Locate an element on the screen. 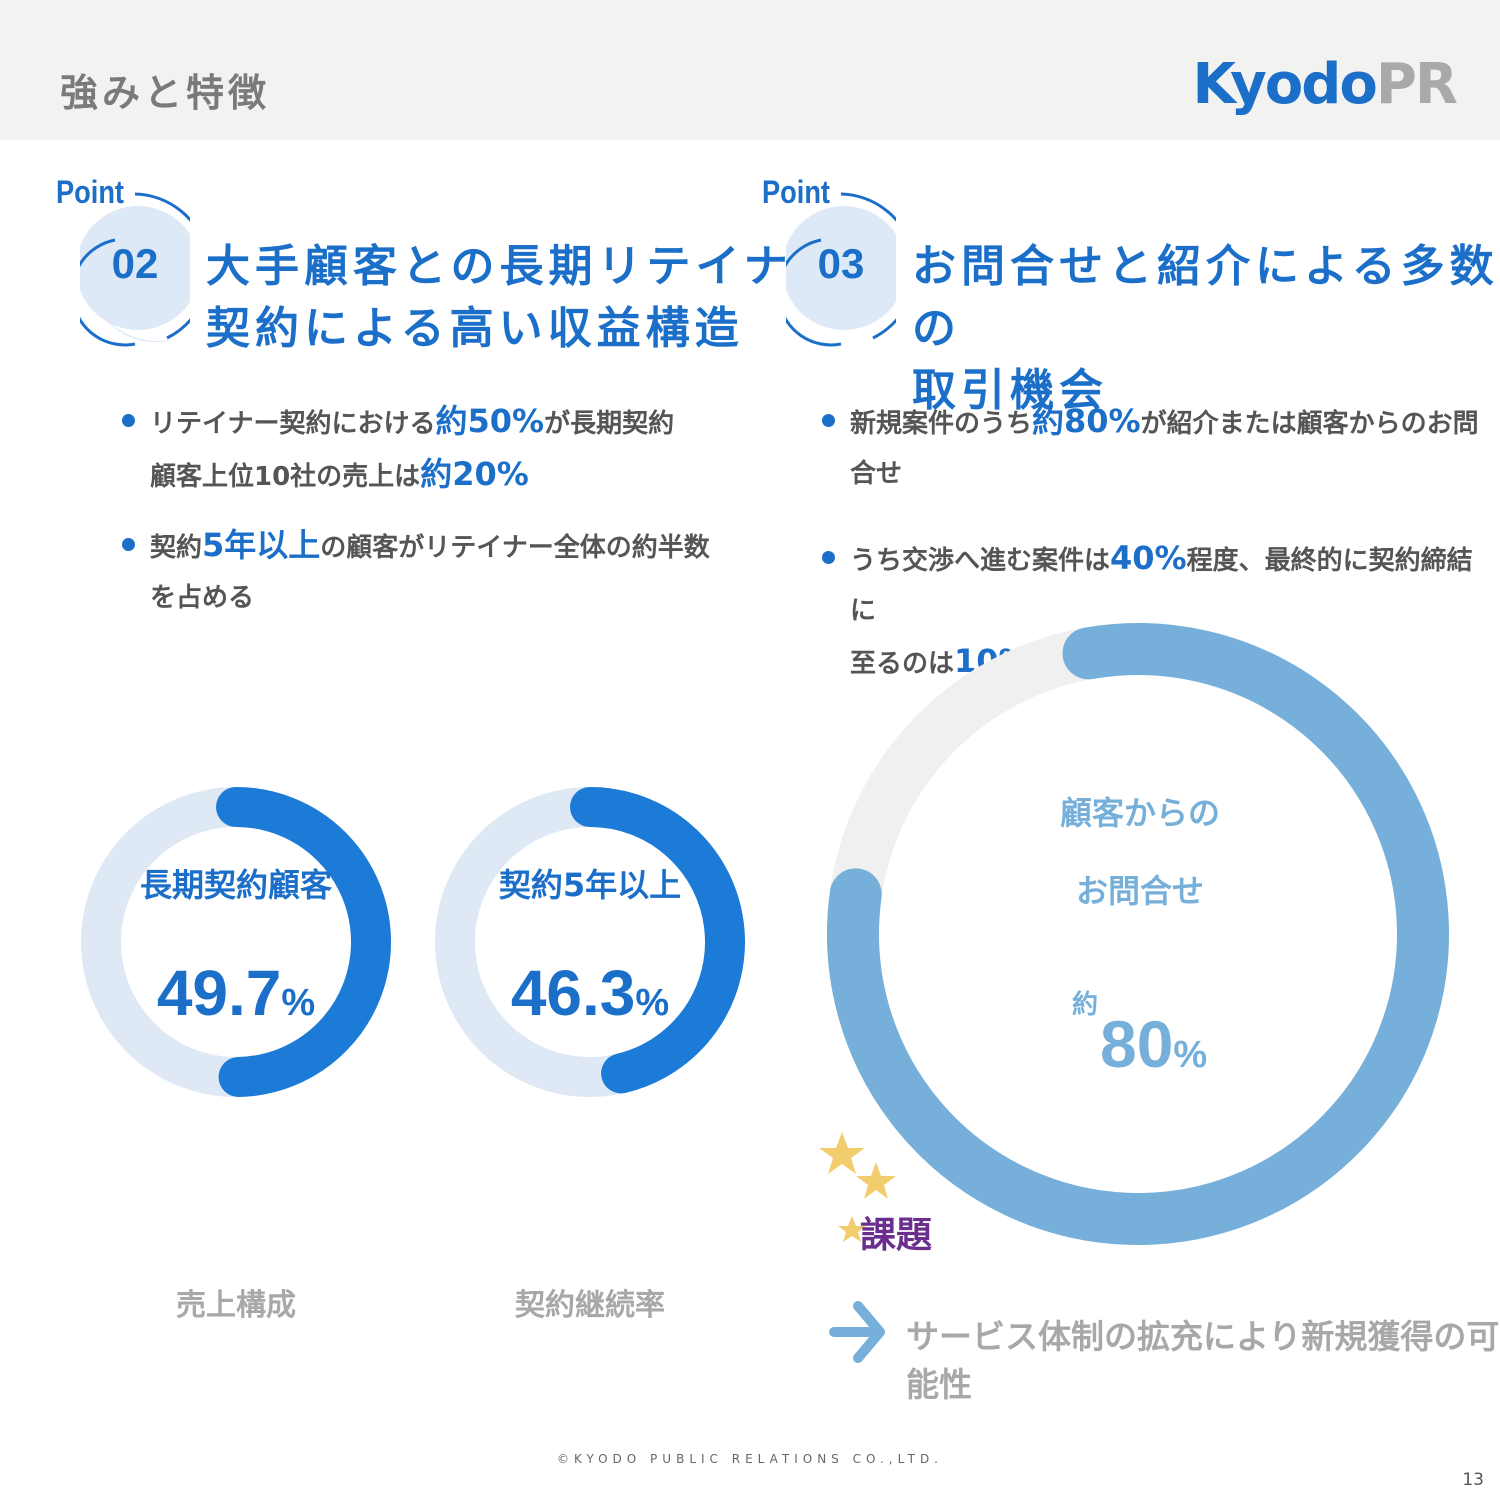 Image resolution: width=1500 pixels, height=1500 pixels. arrow-right-icon is located at coordinates (857, 1332).